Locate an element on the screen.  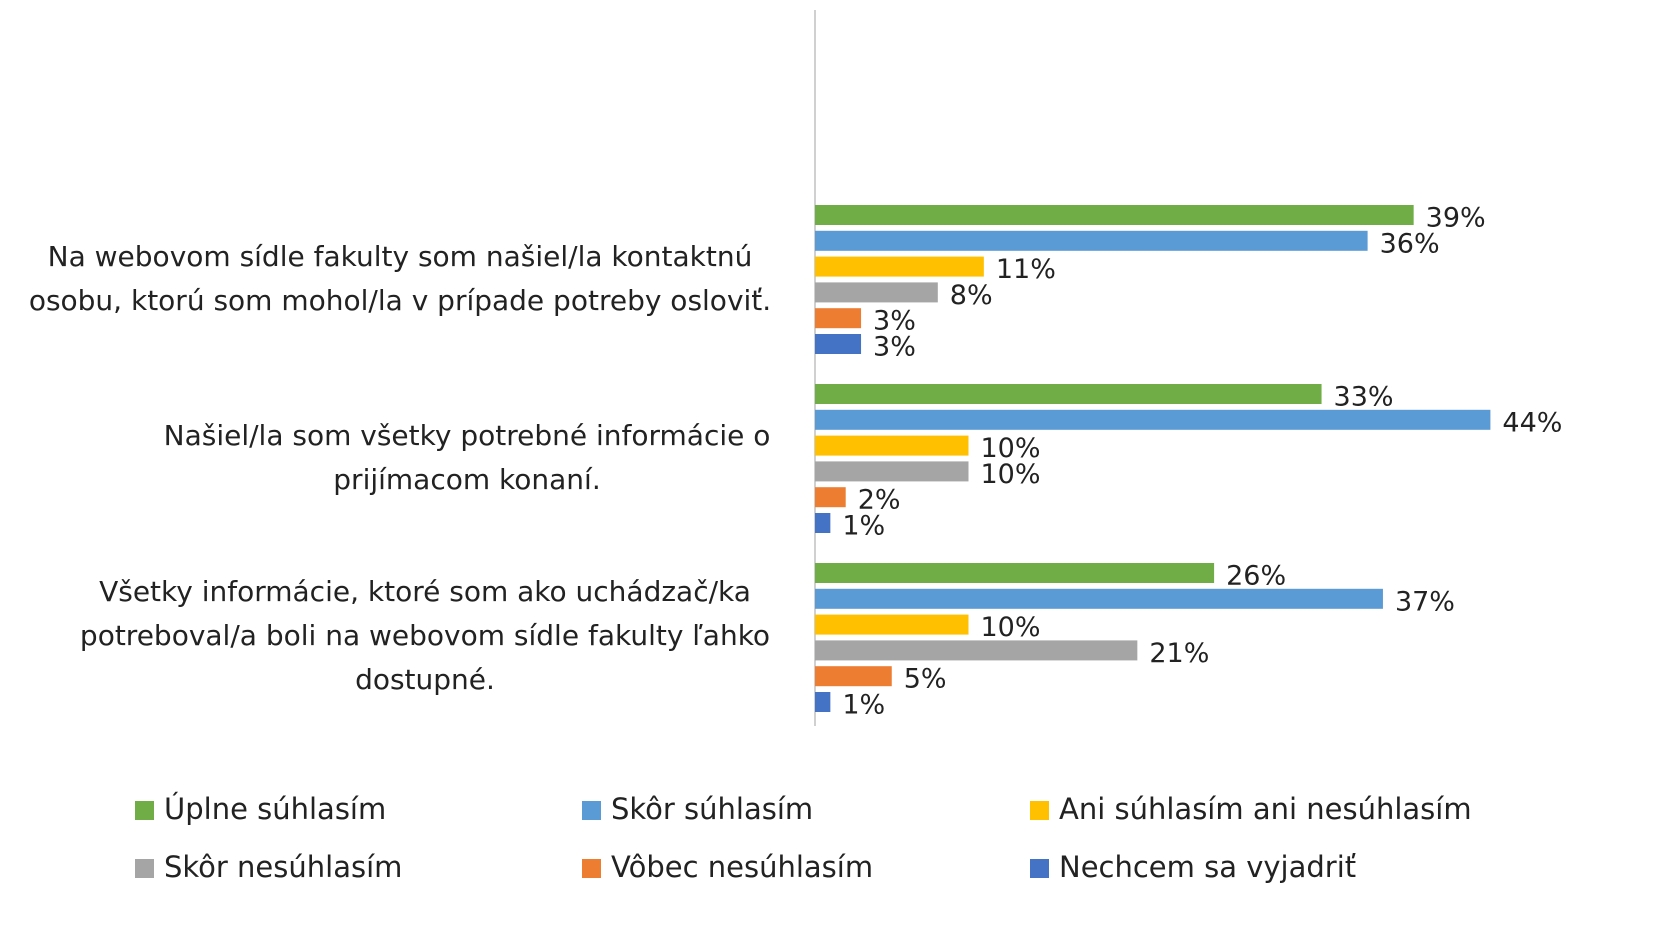
legend-label: Úplne súhlasím is located at coordinates (275, 809).